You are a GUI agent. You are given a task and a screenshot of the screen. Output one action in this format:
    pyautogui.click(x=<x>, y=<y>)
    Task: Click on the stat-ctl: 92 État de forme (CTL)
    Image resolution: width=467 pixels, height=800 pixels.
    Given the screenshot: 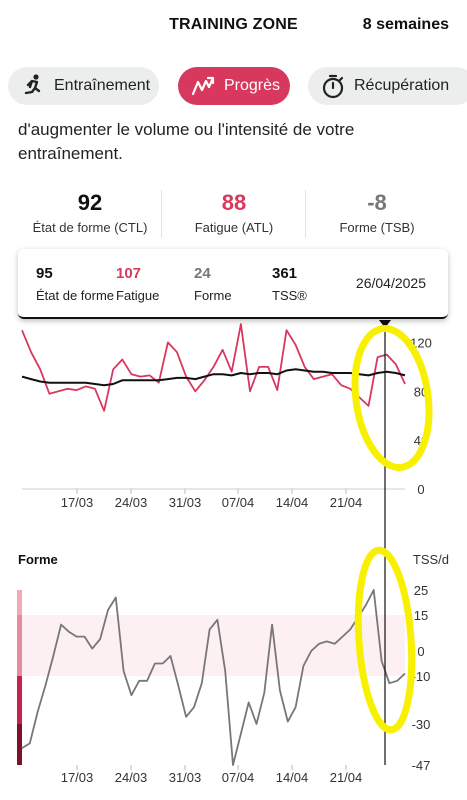 What is the action you would take?
    pyautogui.click(x=90, y=212)
    